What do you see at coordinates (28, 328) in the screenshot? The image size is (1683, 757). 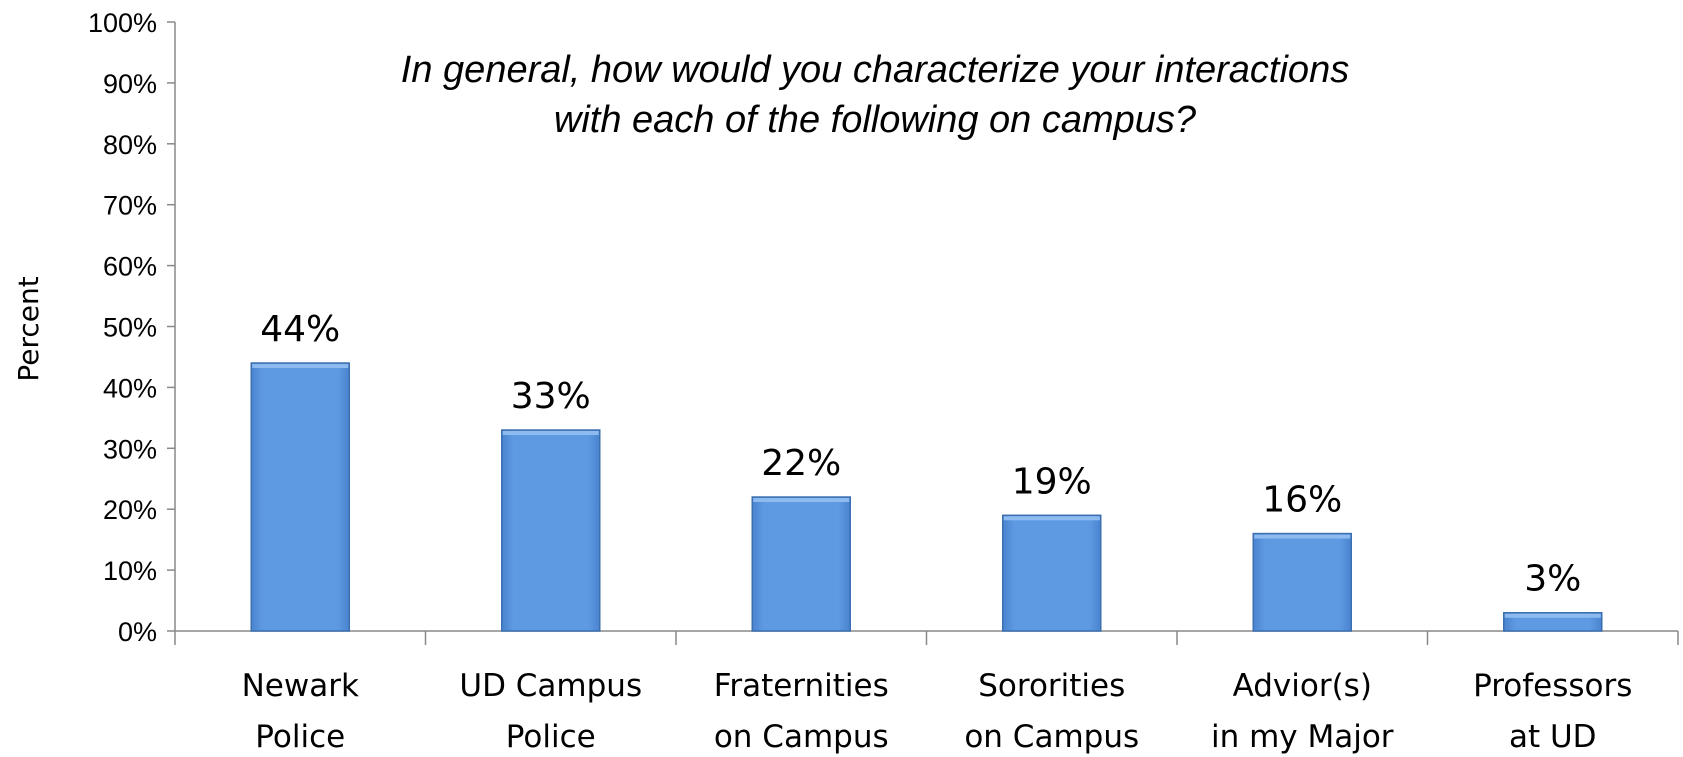 I see `y-axis-title: Percent` at bounding box center [28, 328].